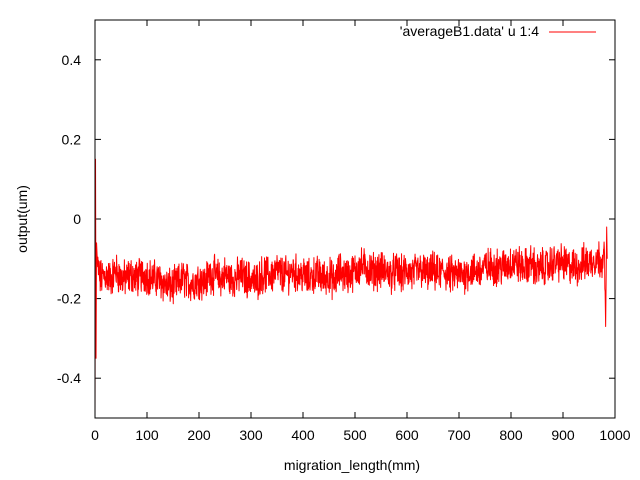  What do you see at coordinates (614, 435) in the screenshot?
I see `x-tick-label: 1000` at bounding box center [614, 435].